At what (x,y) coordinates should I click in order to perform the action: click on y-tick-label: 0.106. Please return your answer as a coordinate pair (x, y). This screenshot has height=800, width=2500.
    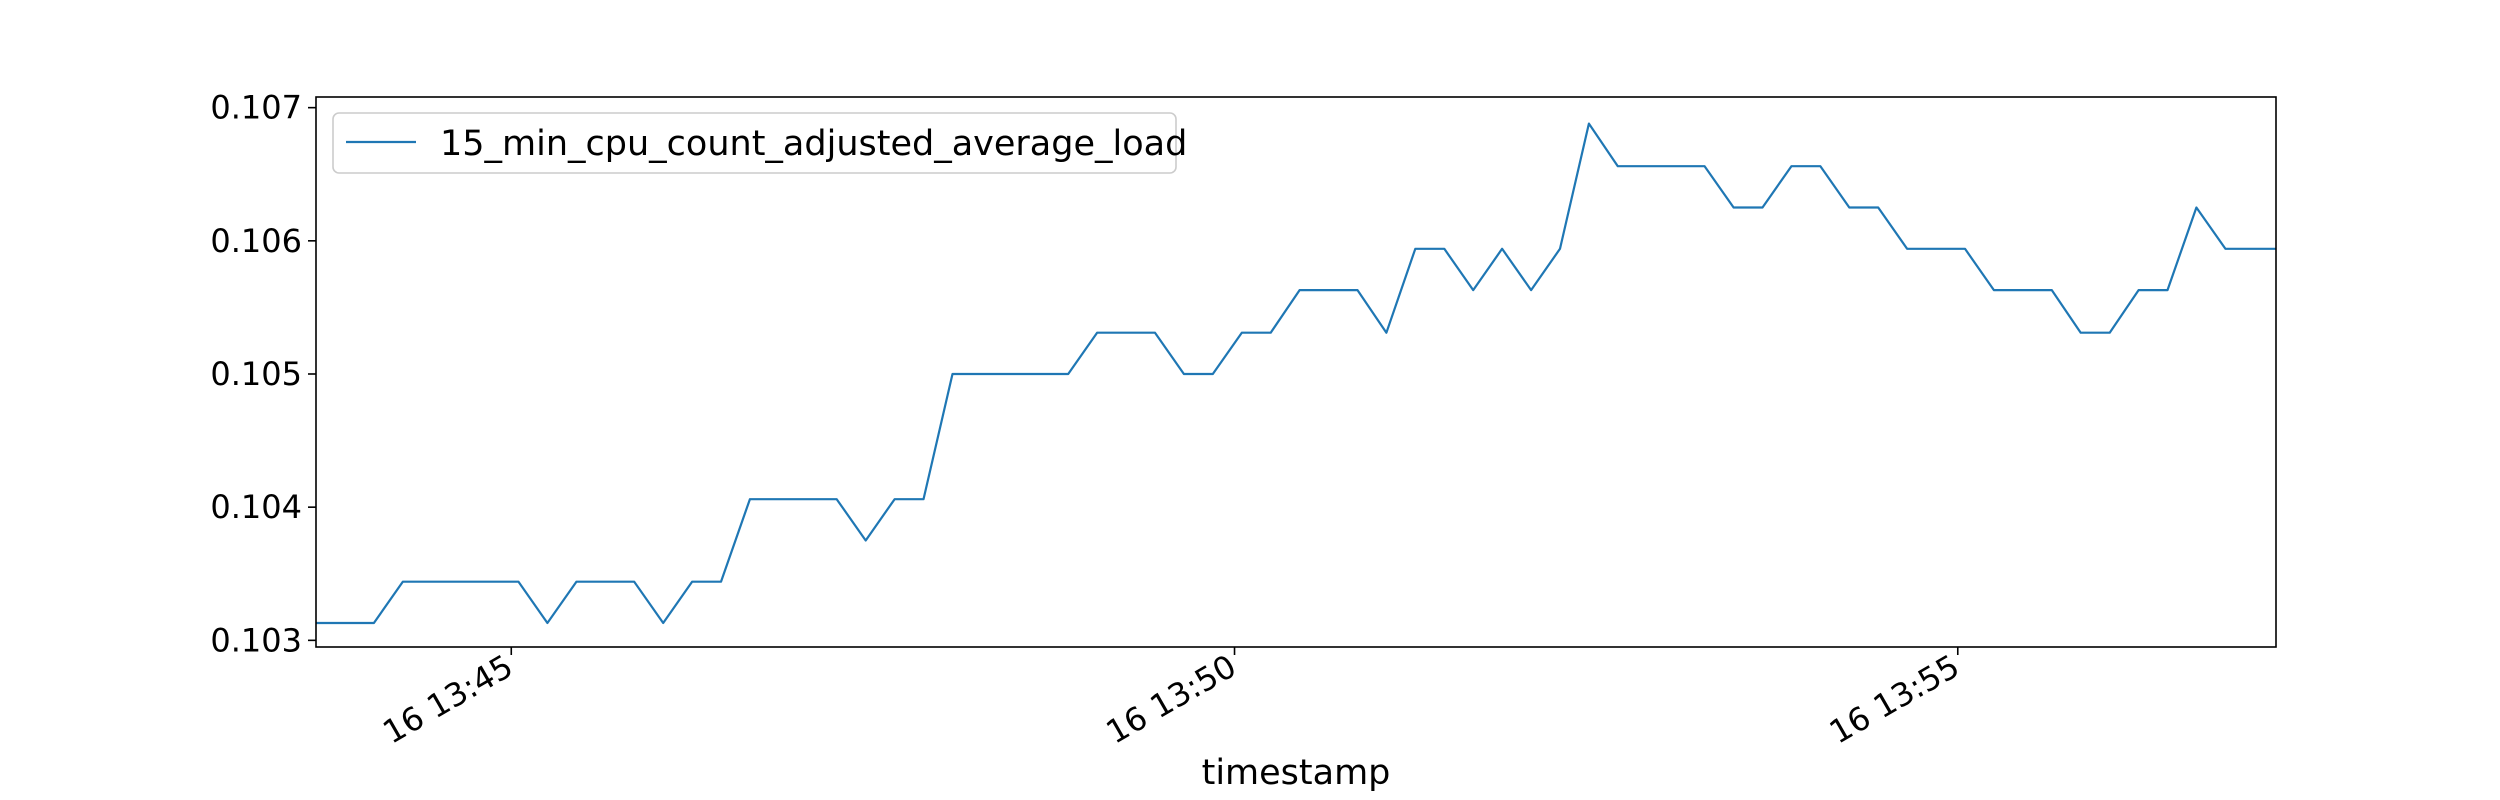
    Looking at the image, I should click on (256, 241).